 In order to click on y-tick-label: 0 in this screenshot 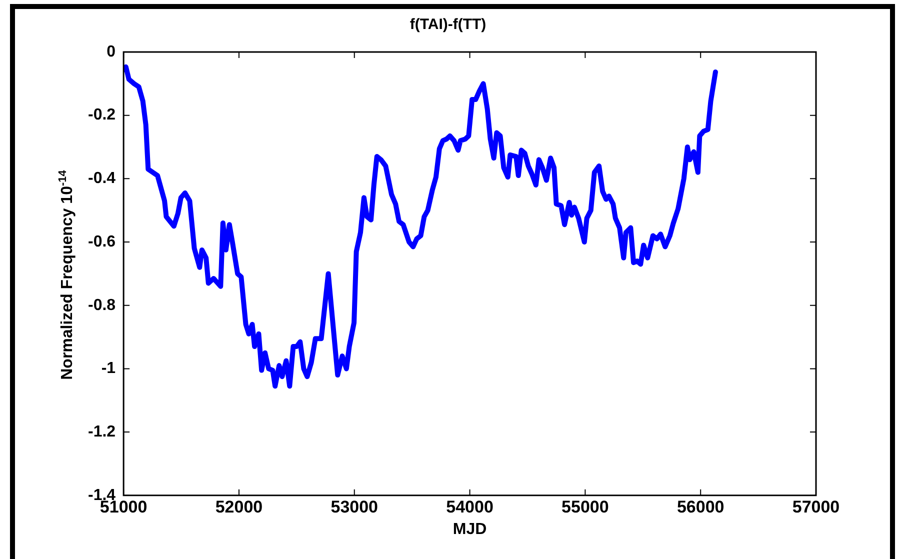, I will do `click(111, 51)`.